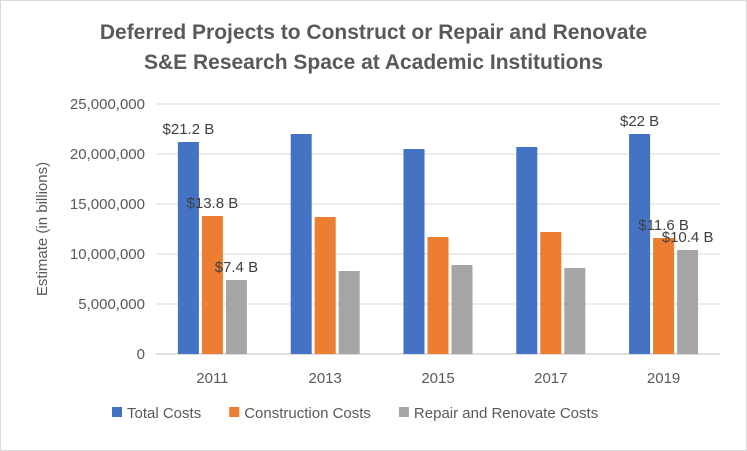 The image size is (747, 451). Describe the element at coordinates (438, 295) in the screenshot. I see `bar-construction-costs-2015` at that location.